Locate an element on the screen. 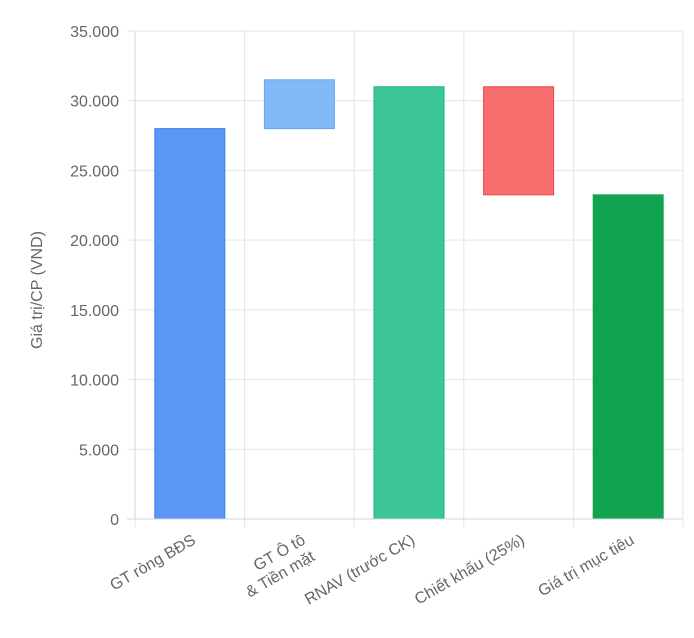  x-label-group: GT ròng BĐS is located at coordinates (152, 563).